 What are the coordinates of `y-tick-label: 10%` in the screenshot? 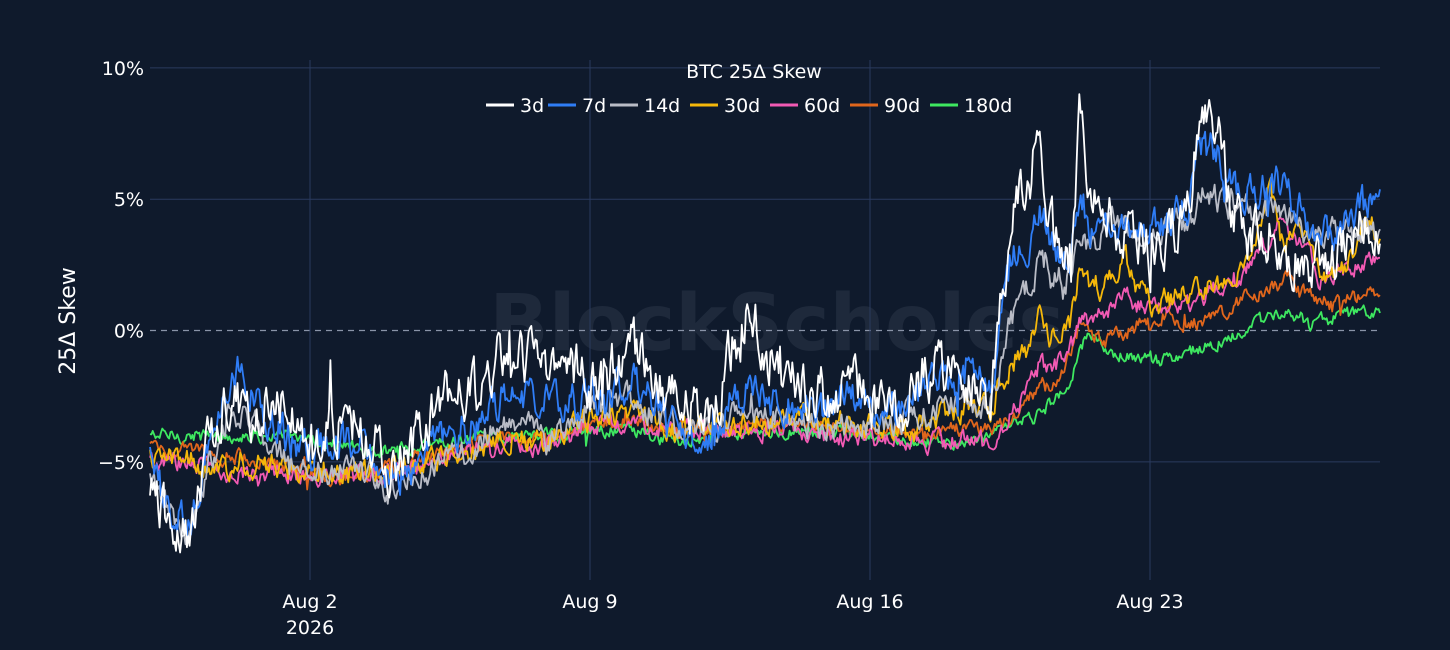 It's located at (123, 69).